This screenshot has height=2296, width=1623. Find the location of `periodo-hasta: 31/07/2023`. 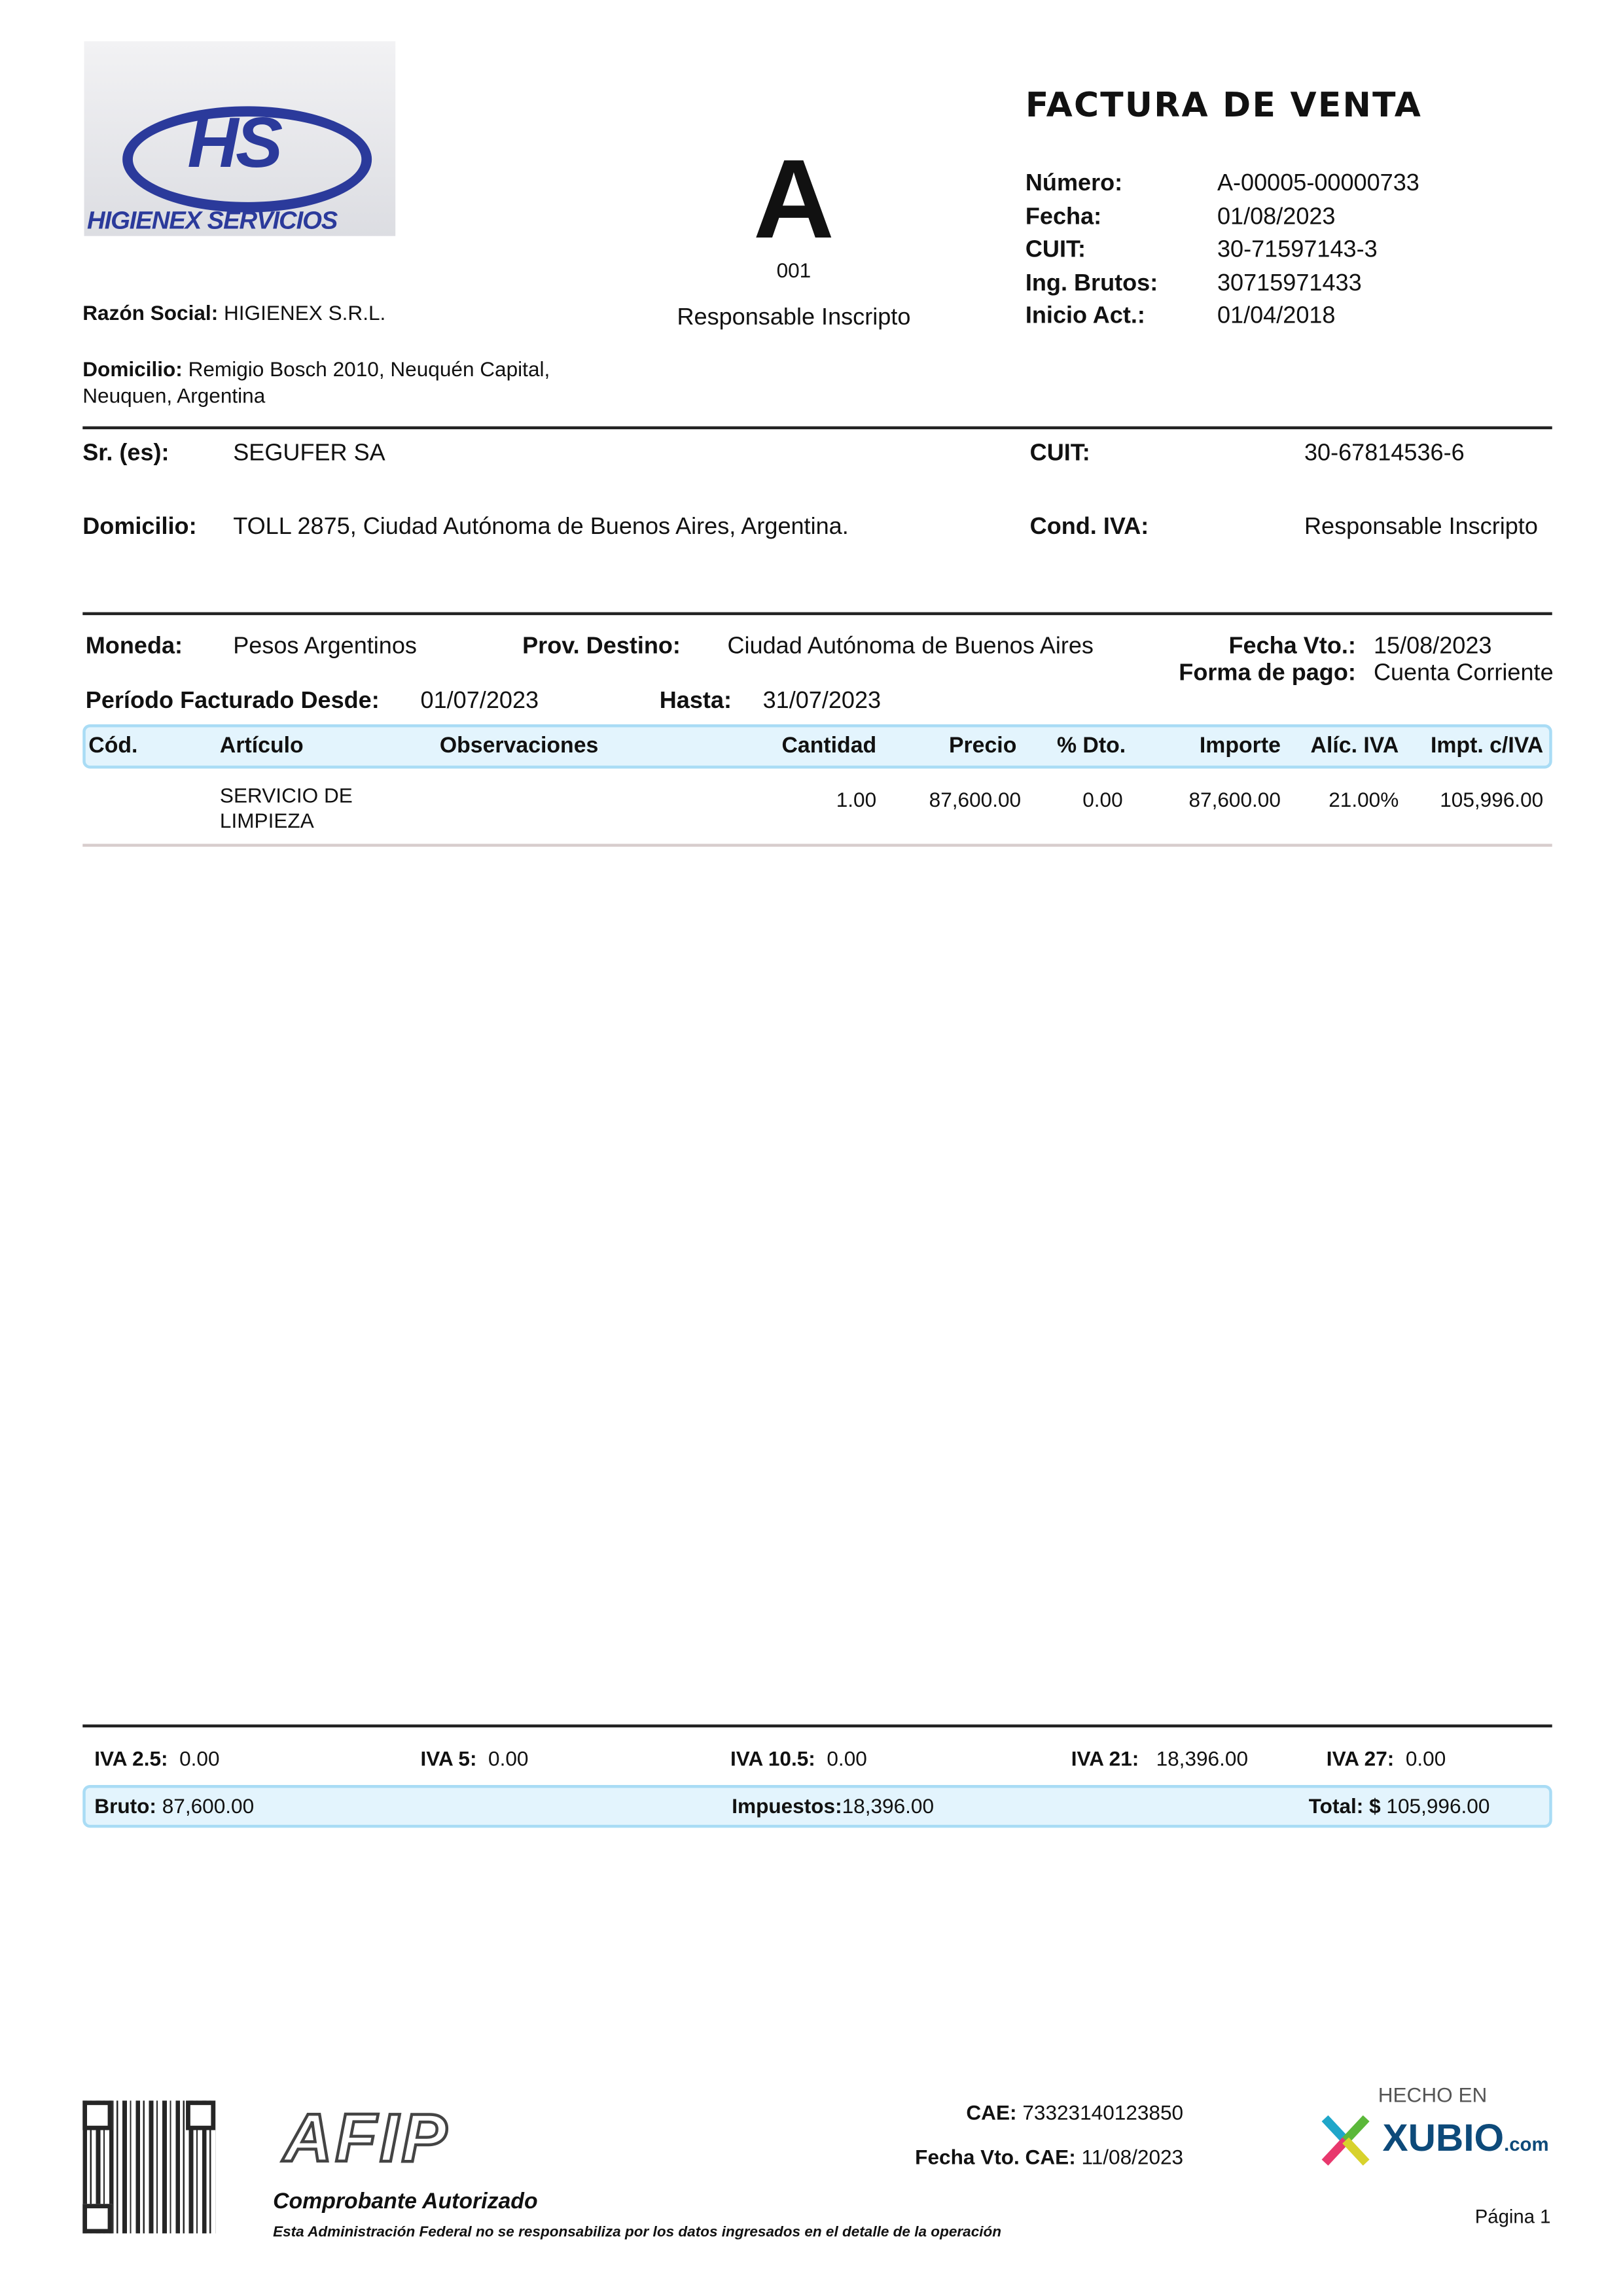

periodo-hasta: 31/07/2023 is located at coordinates (822, 702).